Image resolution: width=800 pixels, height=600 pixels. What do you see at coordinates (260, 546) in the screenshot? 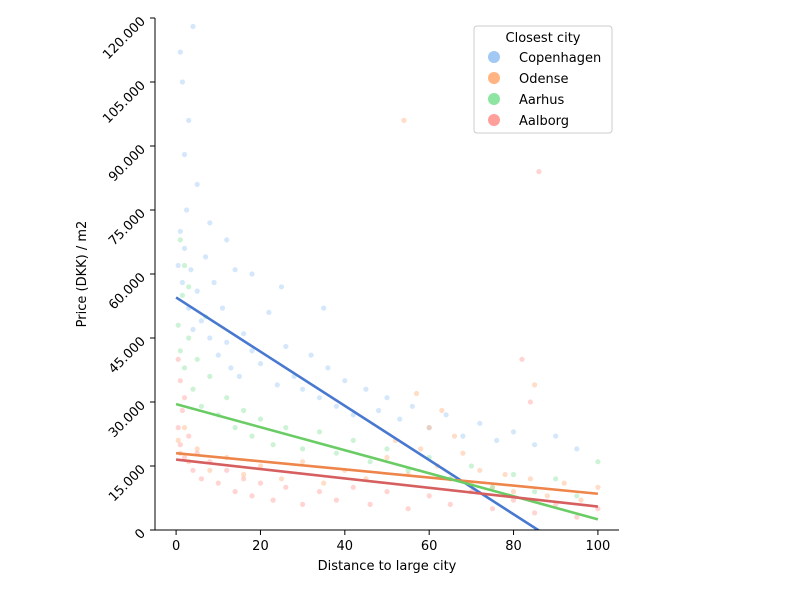
I see `x-tick-label: 20` at bounding box center [260, 546].